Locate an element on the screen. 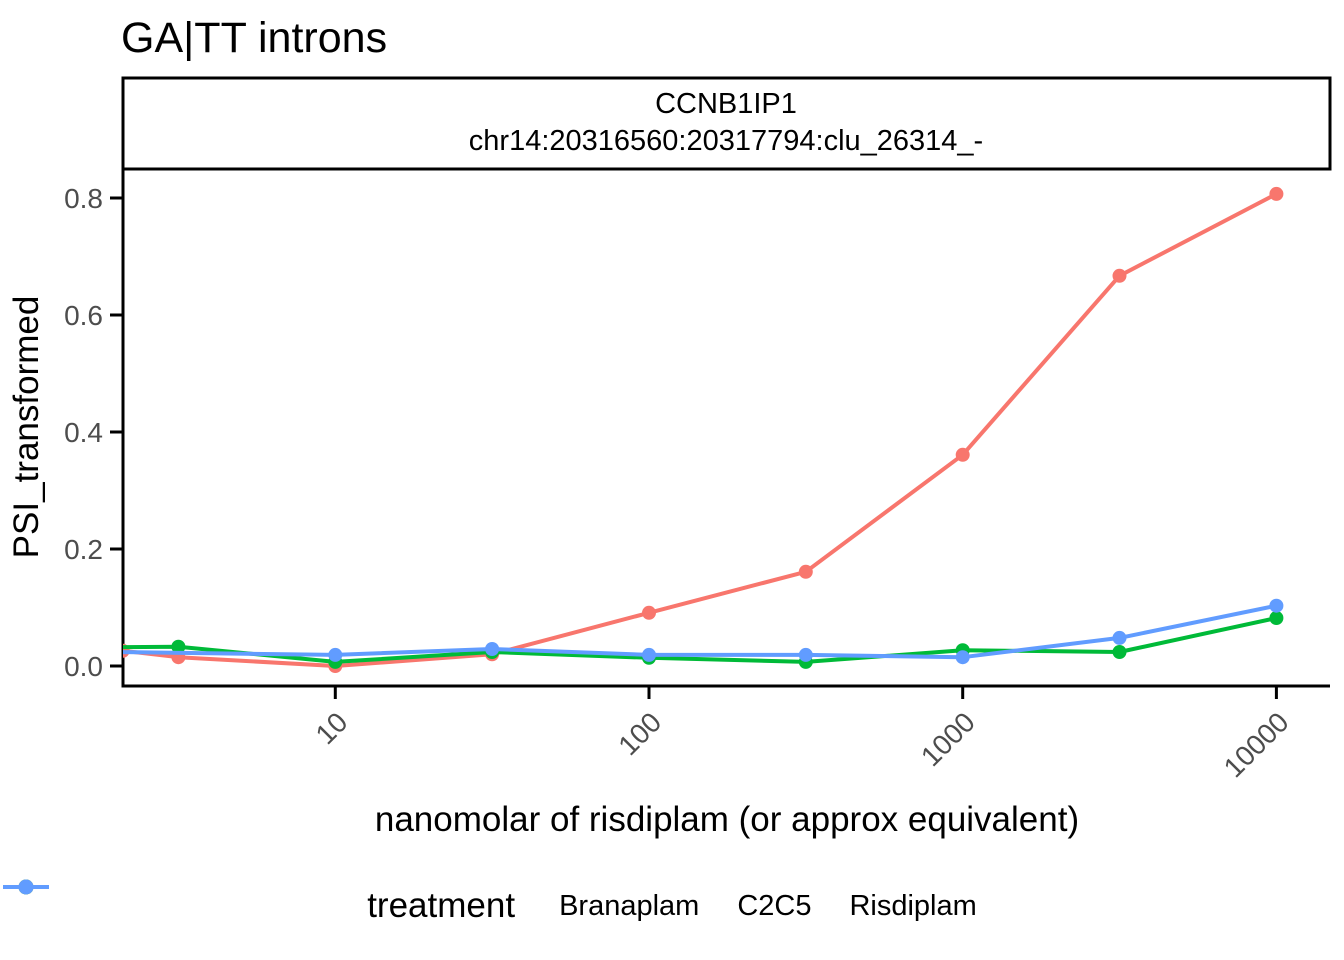  y-tick-label: 0.6 is located at coordinates (83, 315).